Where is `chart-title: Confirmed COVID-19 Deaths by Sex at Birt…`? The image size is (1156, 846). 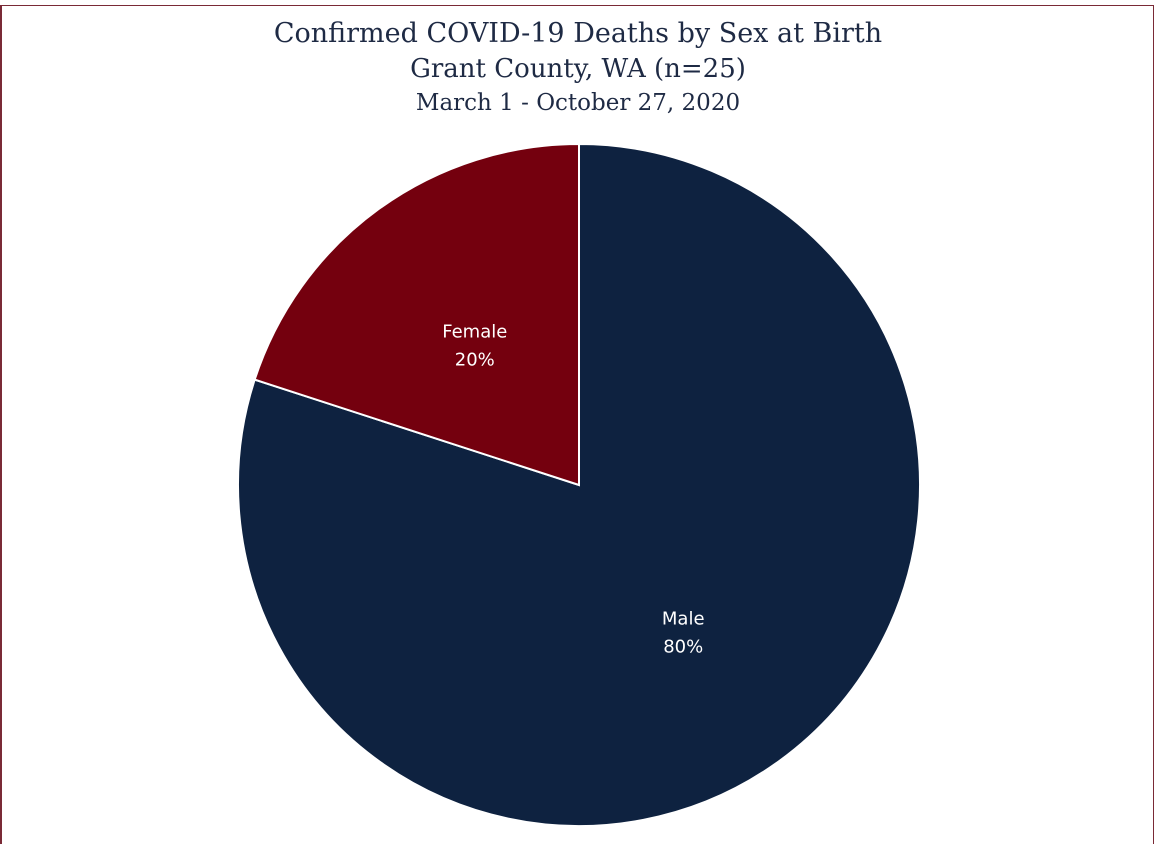
chart-title: Confirmed COVID-19 Deaths by Sex at Birt… is located at coordinates (578, 33).